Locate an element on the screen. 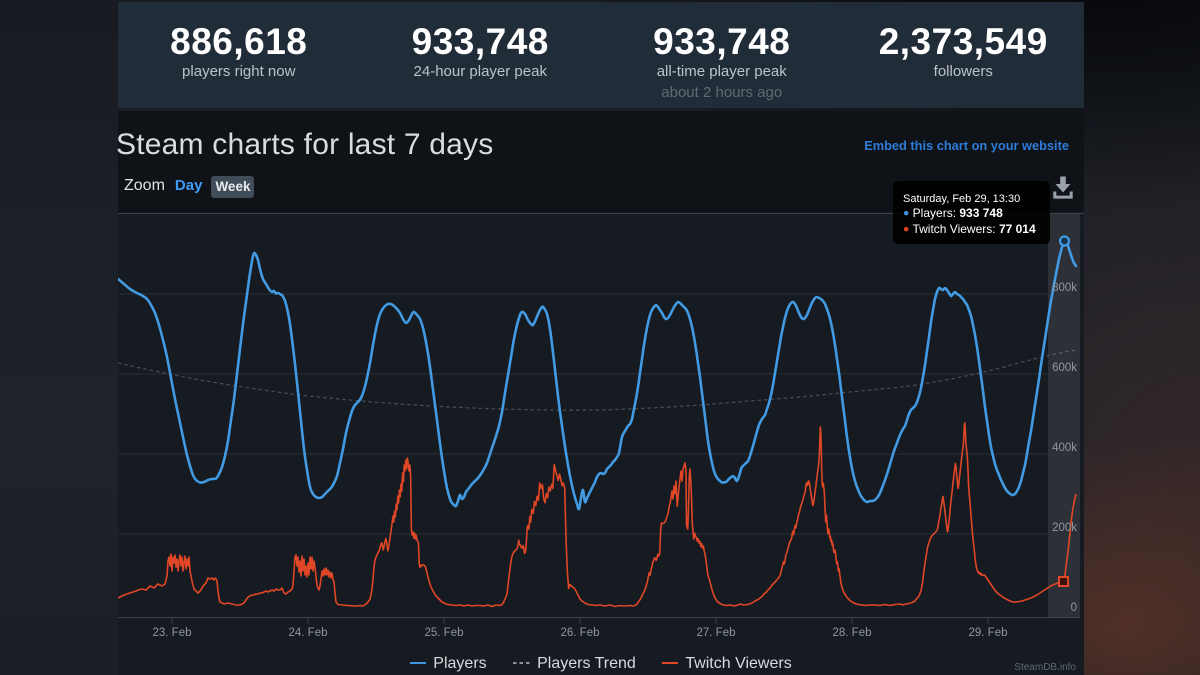 Image resolution: width=1200 pixels, height=675 pixels. svg-text: 0 is located at coordinates (1074, 608).